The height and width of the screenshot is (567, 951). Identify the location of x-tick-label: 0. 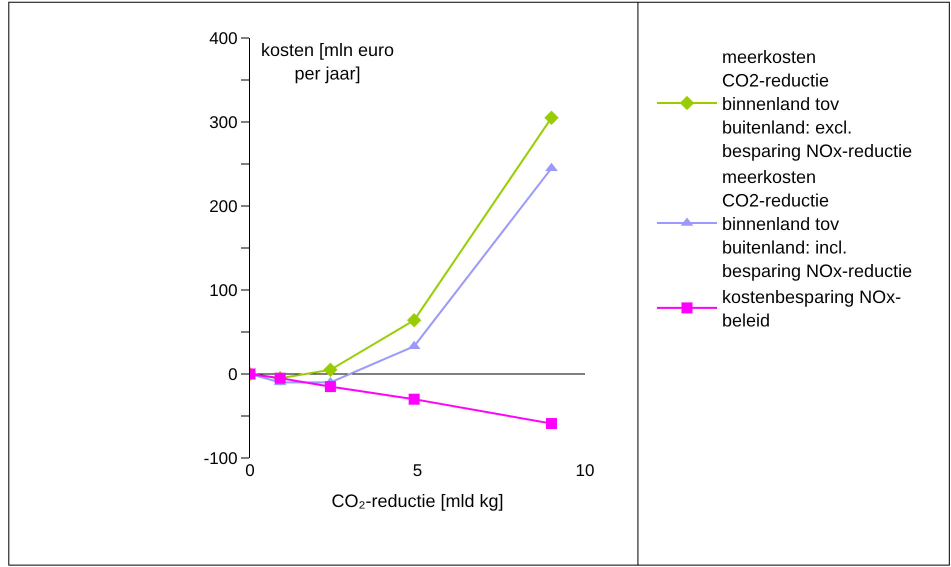
(250, 470).